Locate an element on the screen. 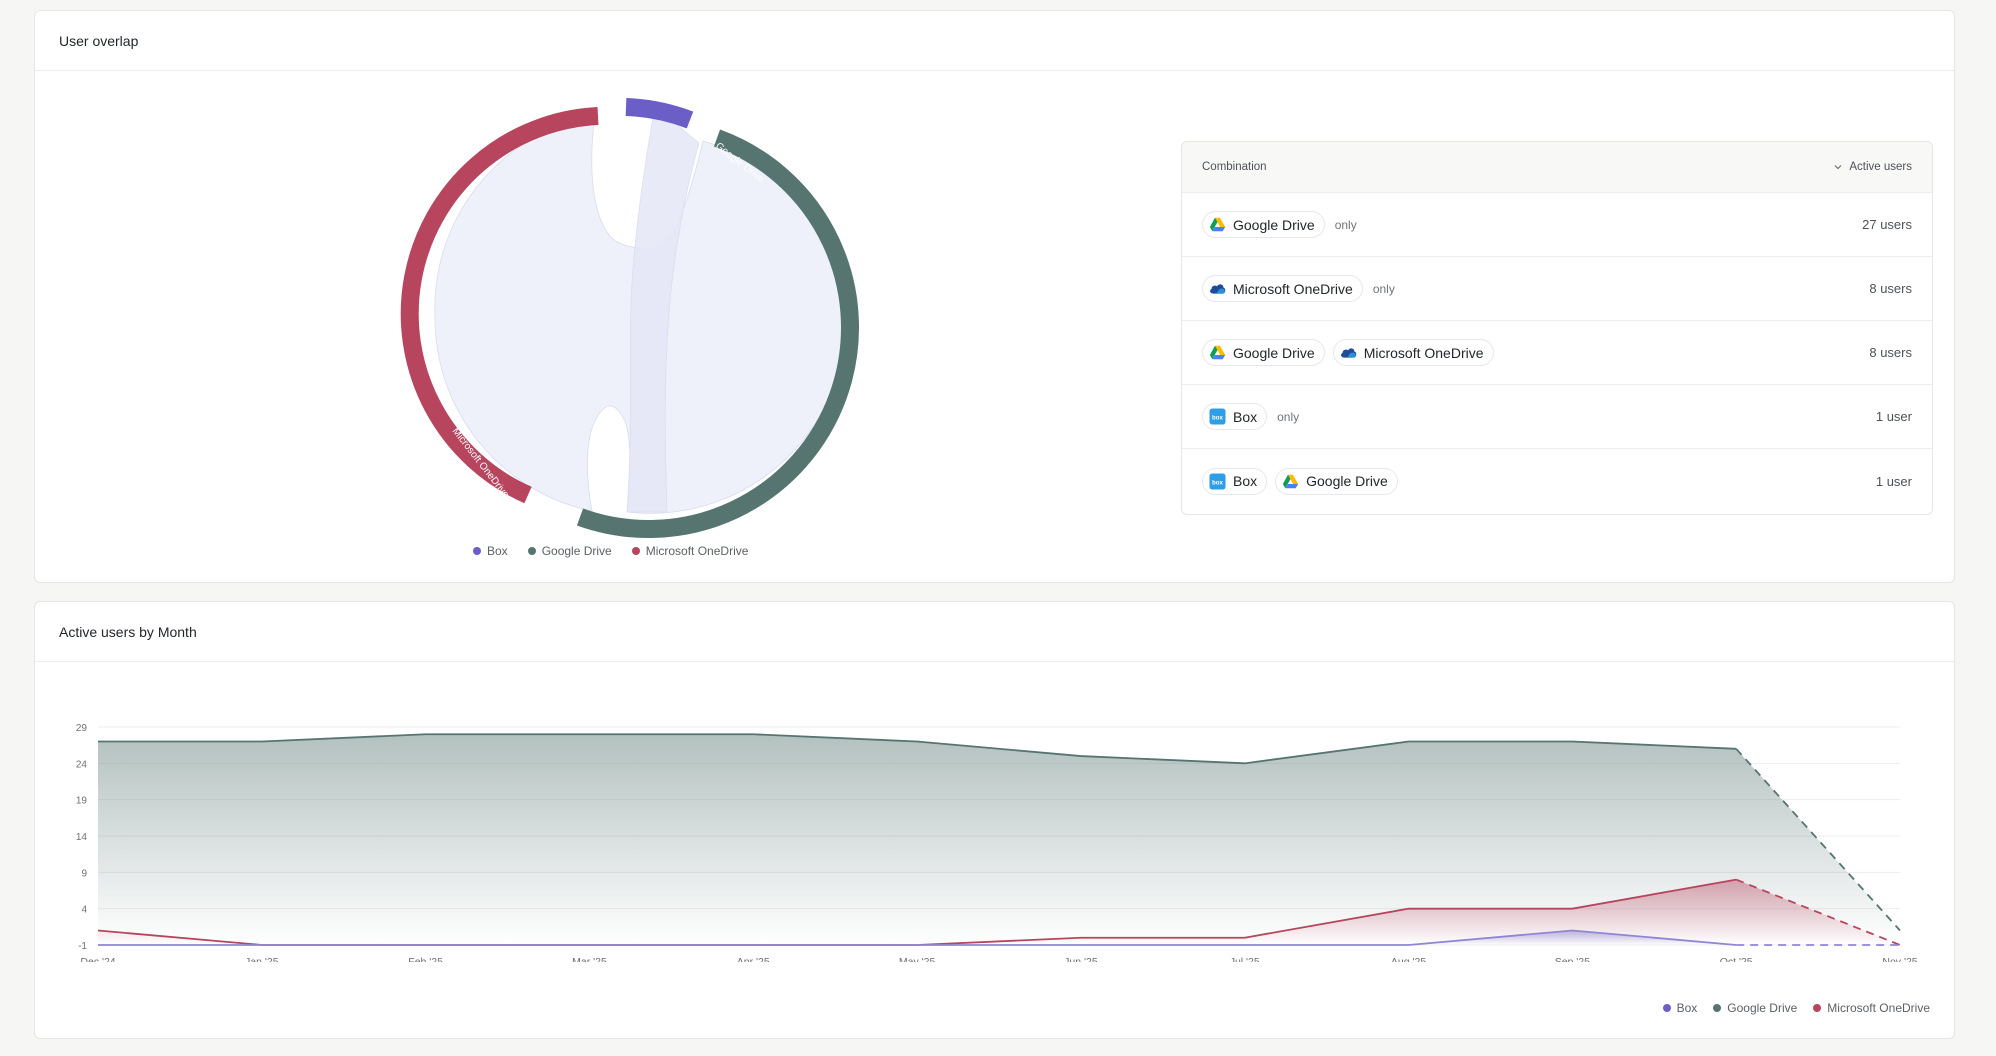 Image resolution: width=1996 pixels, height=1056 pixels. series-area is located at coordinates (999, 912).